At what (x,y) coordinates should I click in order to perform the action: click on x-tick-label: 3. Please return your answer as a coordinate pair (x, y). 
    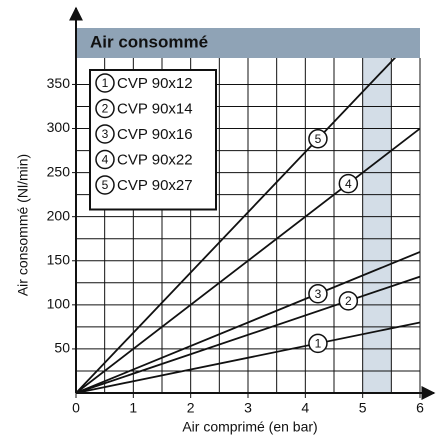
    Looking at the image, I should click on (248, 408).